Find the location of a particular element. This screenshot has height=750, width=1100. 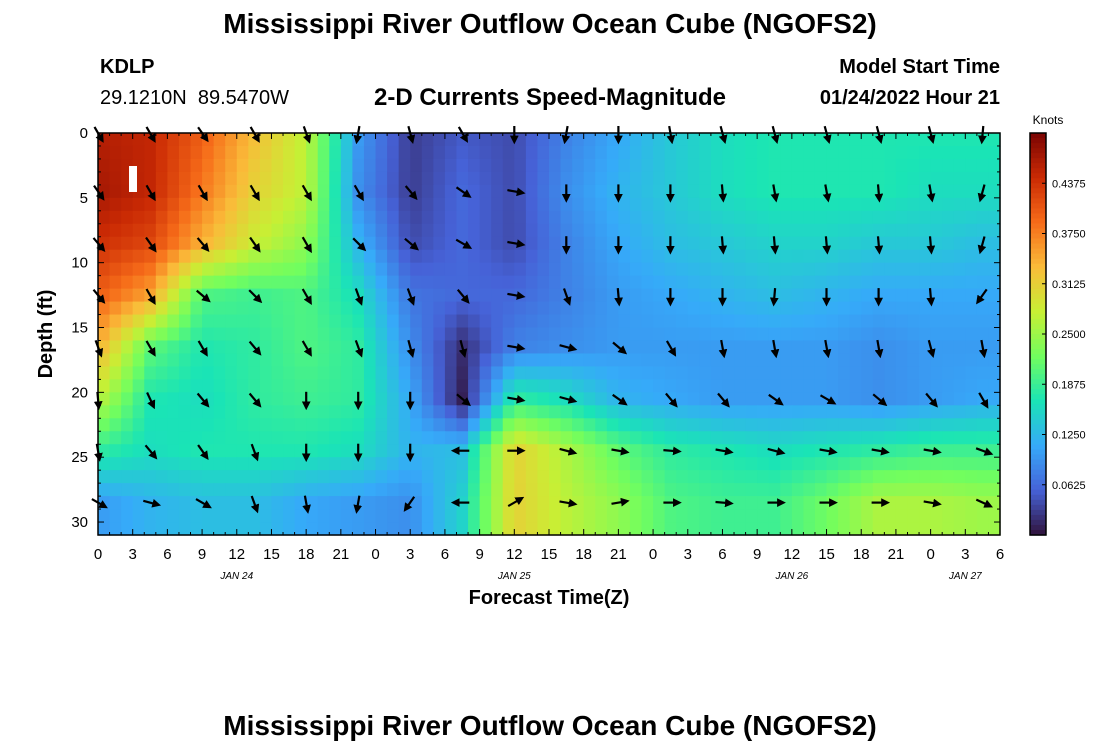

x-tick-label: 18 is located at coordinates (306, 554).